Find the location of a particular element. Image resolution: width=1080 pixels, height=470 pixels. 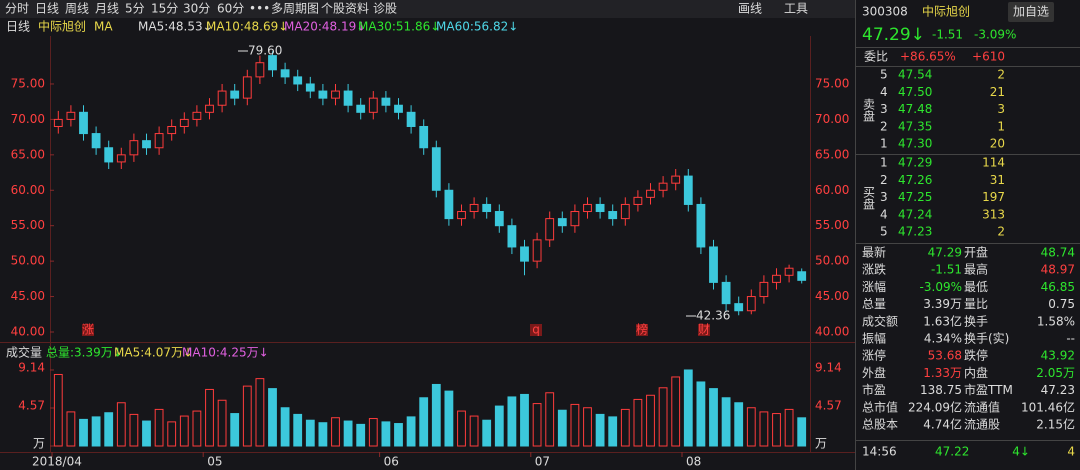

stat-label: 市盈 is located at coordinates (874, 389).